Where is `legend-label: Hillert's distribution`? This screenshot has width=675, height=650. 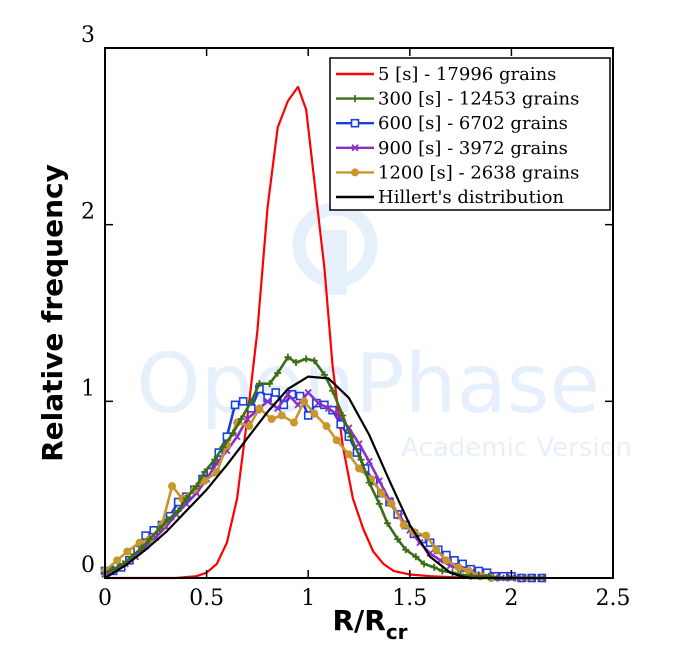 legend-label: Hillert's distribution is located at coordinates (471, 197).